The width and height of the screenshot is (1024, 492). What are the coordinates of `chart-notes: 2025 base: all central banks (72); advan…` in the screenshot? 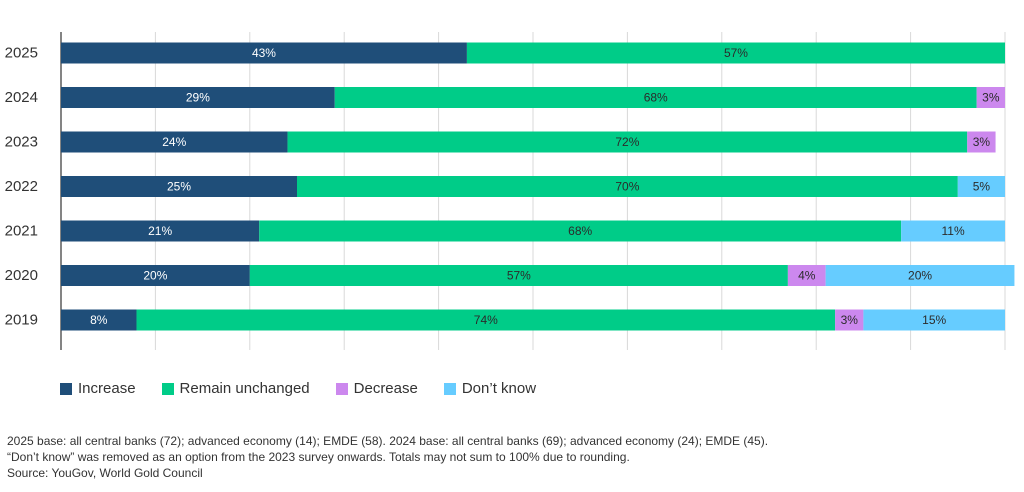 It's located at (387, 457).